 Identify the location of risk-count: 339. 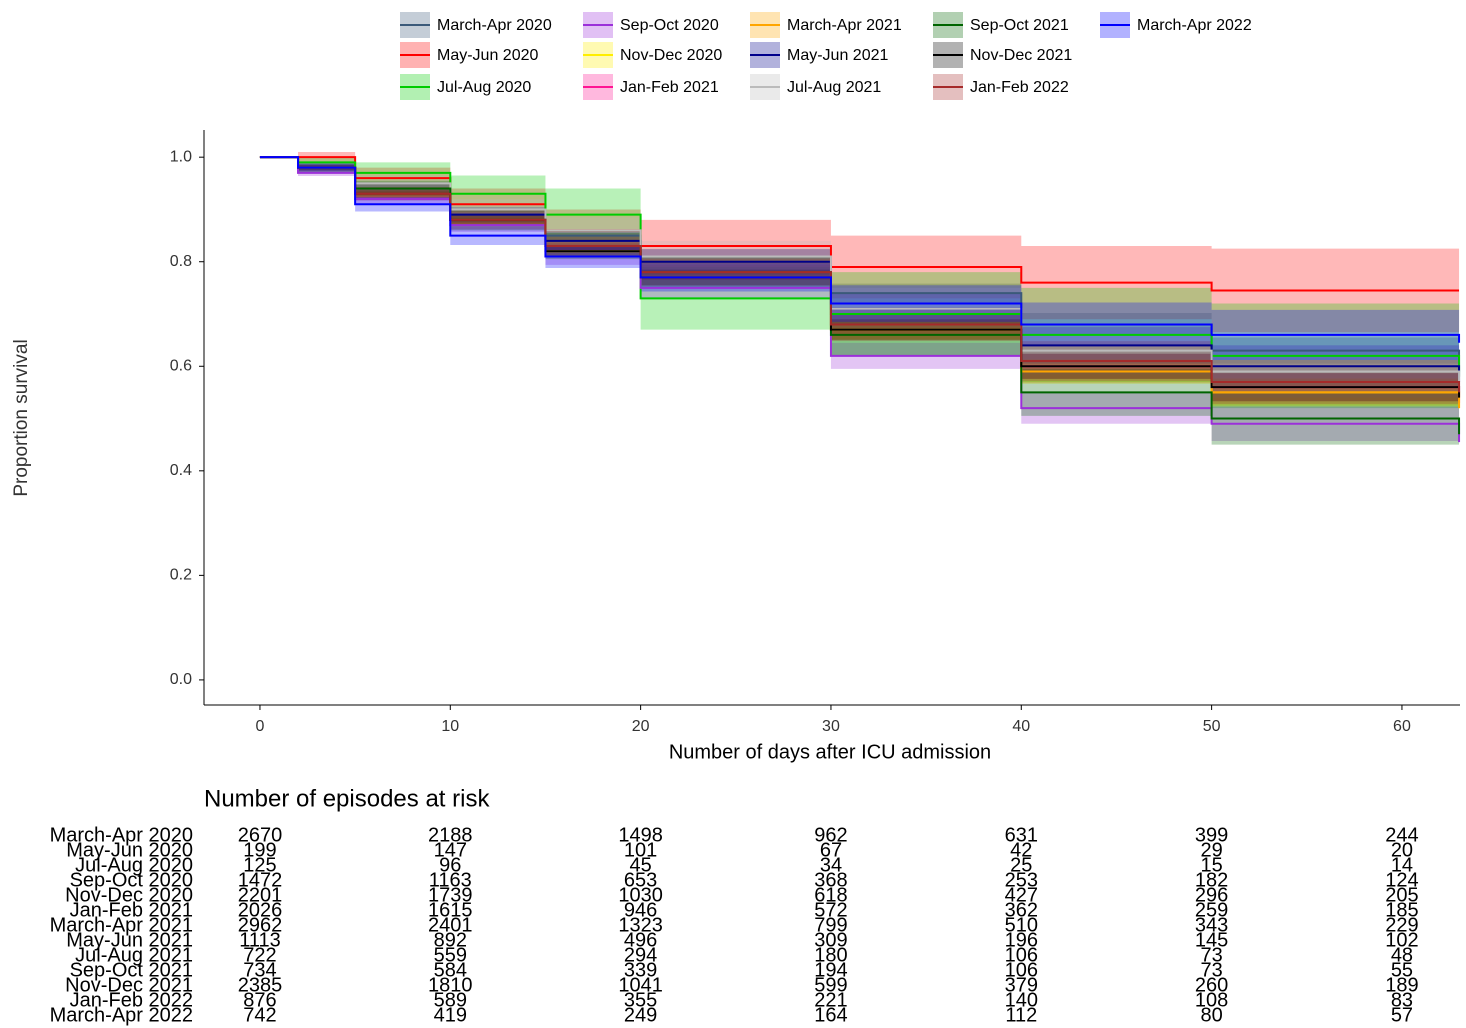
(640, 970).